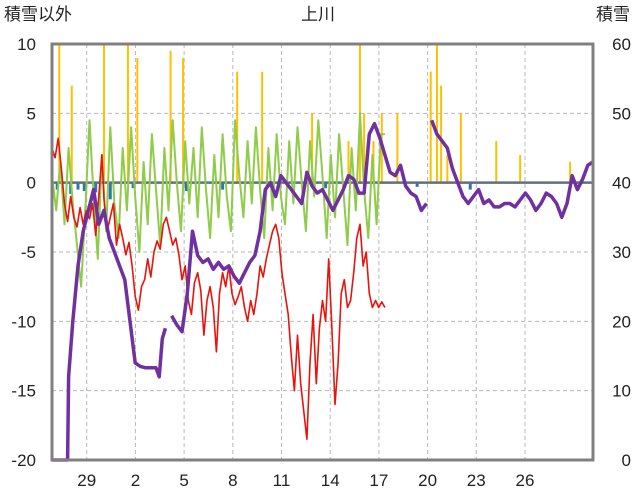 The height and width of the screenshot is (501, 636). Describe the element at coordinates (26, 44) in the screenshot. I see `left-tick-label-0: 10` at that location.